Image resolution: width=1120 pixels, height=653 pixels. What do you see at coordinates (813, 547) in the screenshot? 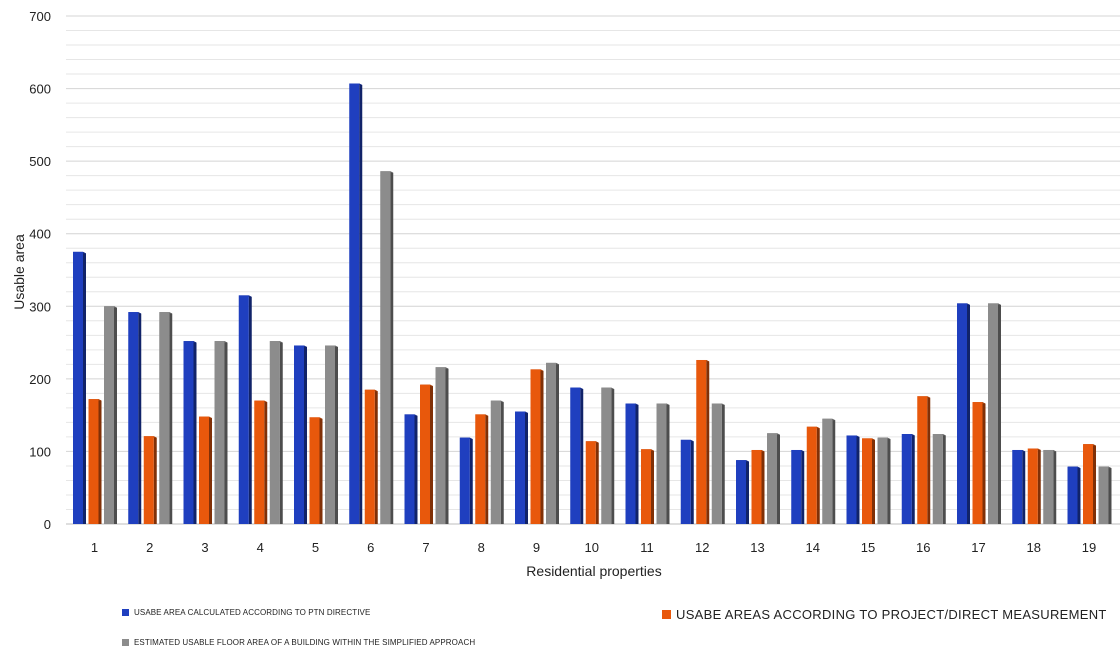
I see `x-tick-label: 14` at bounding box center [813, 547].